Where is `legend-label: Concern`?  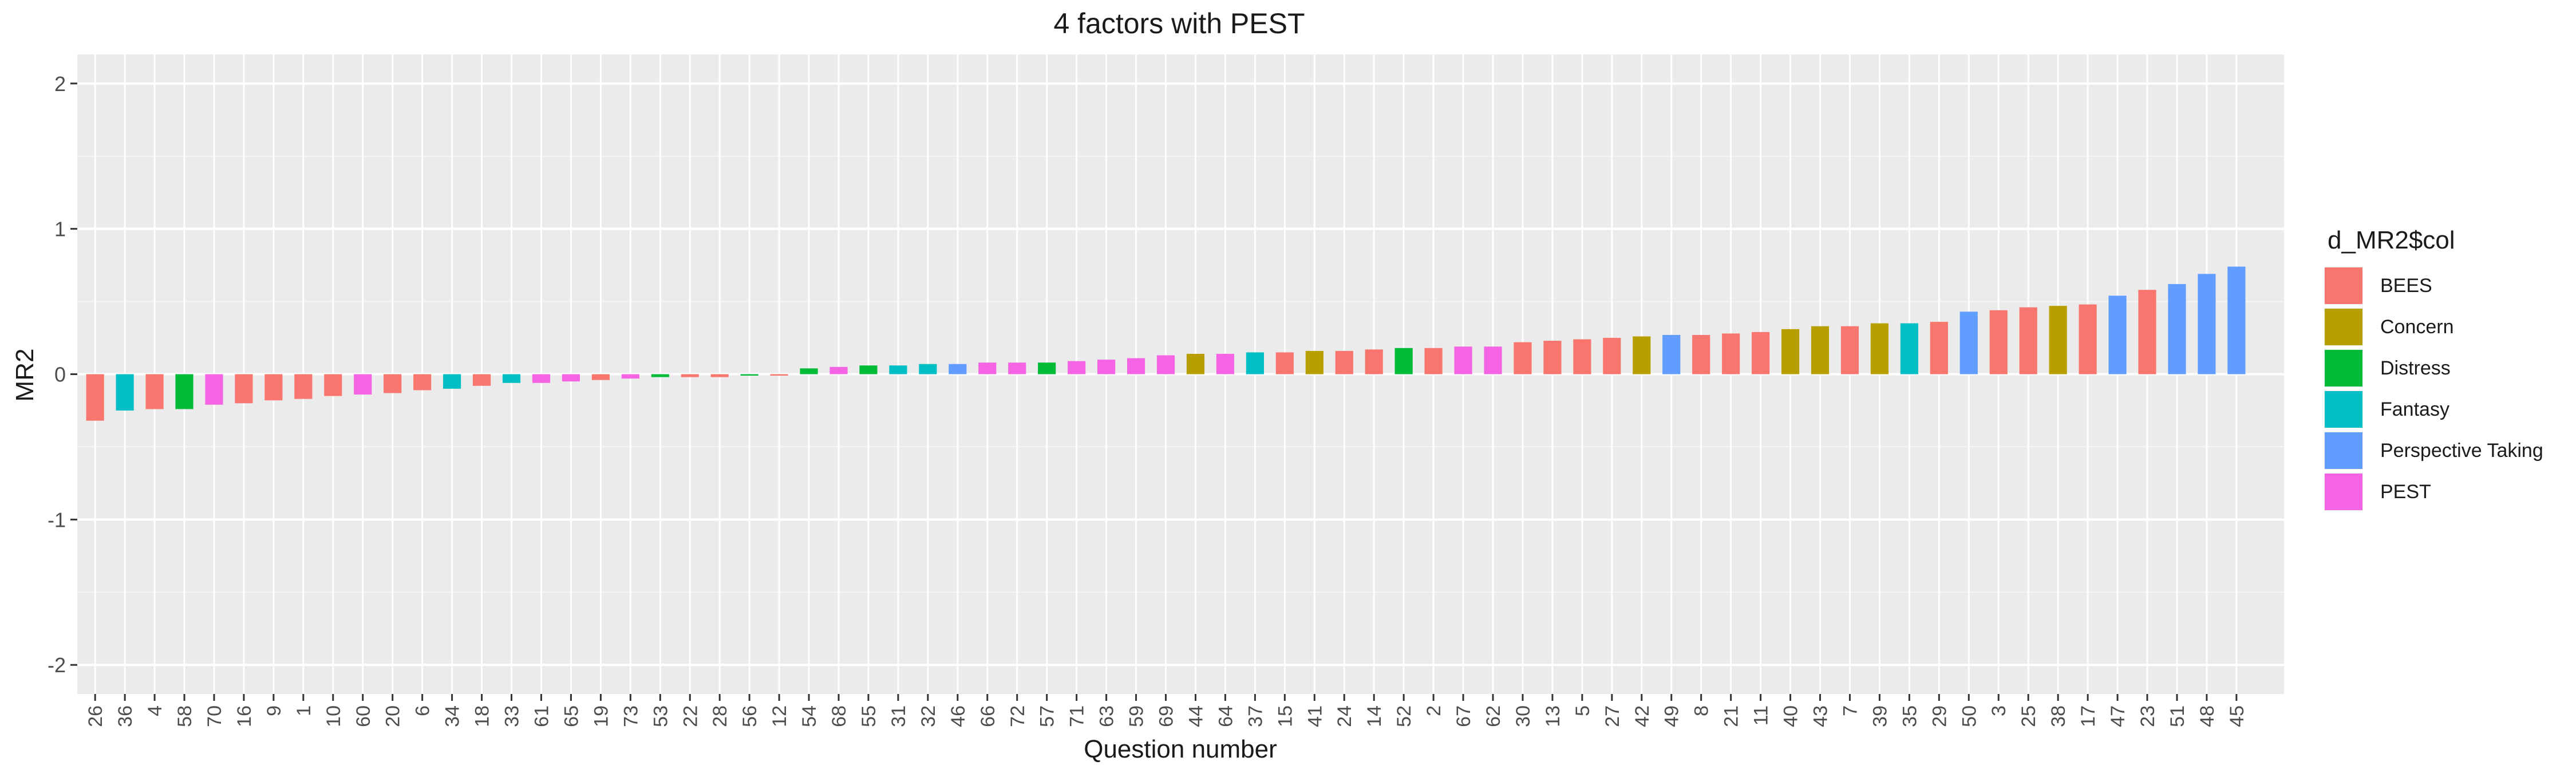
legend-label: Concern is located at coordinates (2417, 326).